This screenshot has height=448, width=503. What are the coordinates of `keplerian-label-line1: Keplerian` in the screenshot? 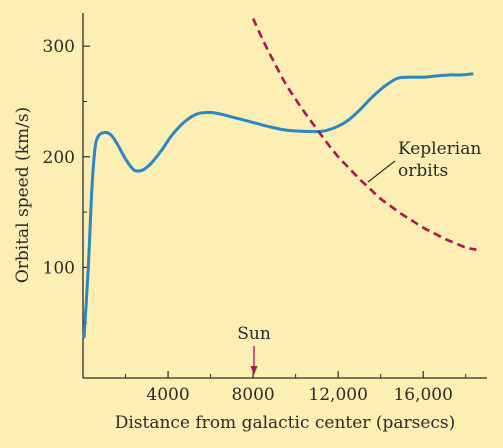 It's located at (439, 149).